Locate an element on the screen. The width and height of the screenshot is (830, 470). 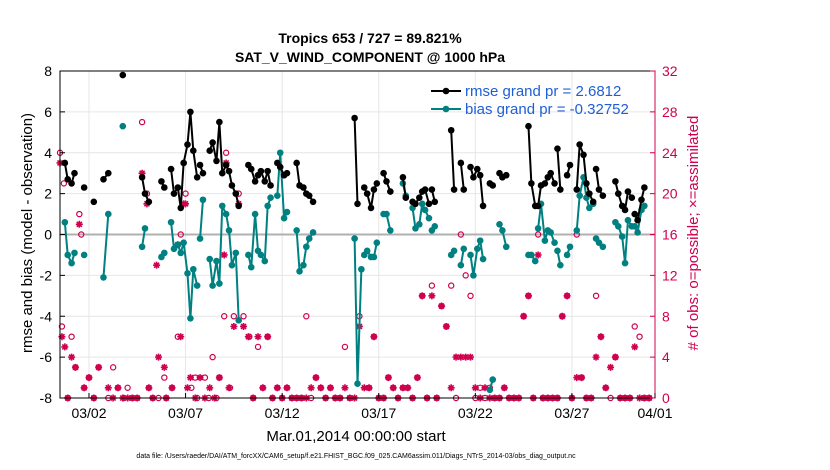
bias-line is located at coordinates (224, 263).